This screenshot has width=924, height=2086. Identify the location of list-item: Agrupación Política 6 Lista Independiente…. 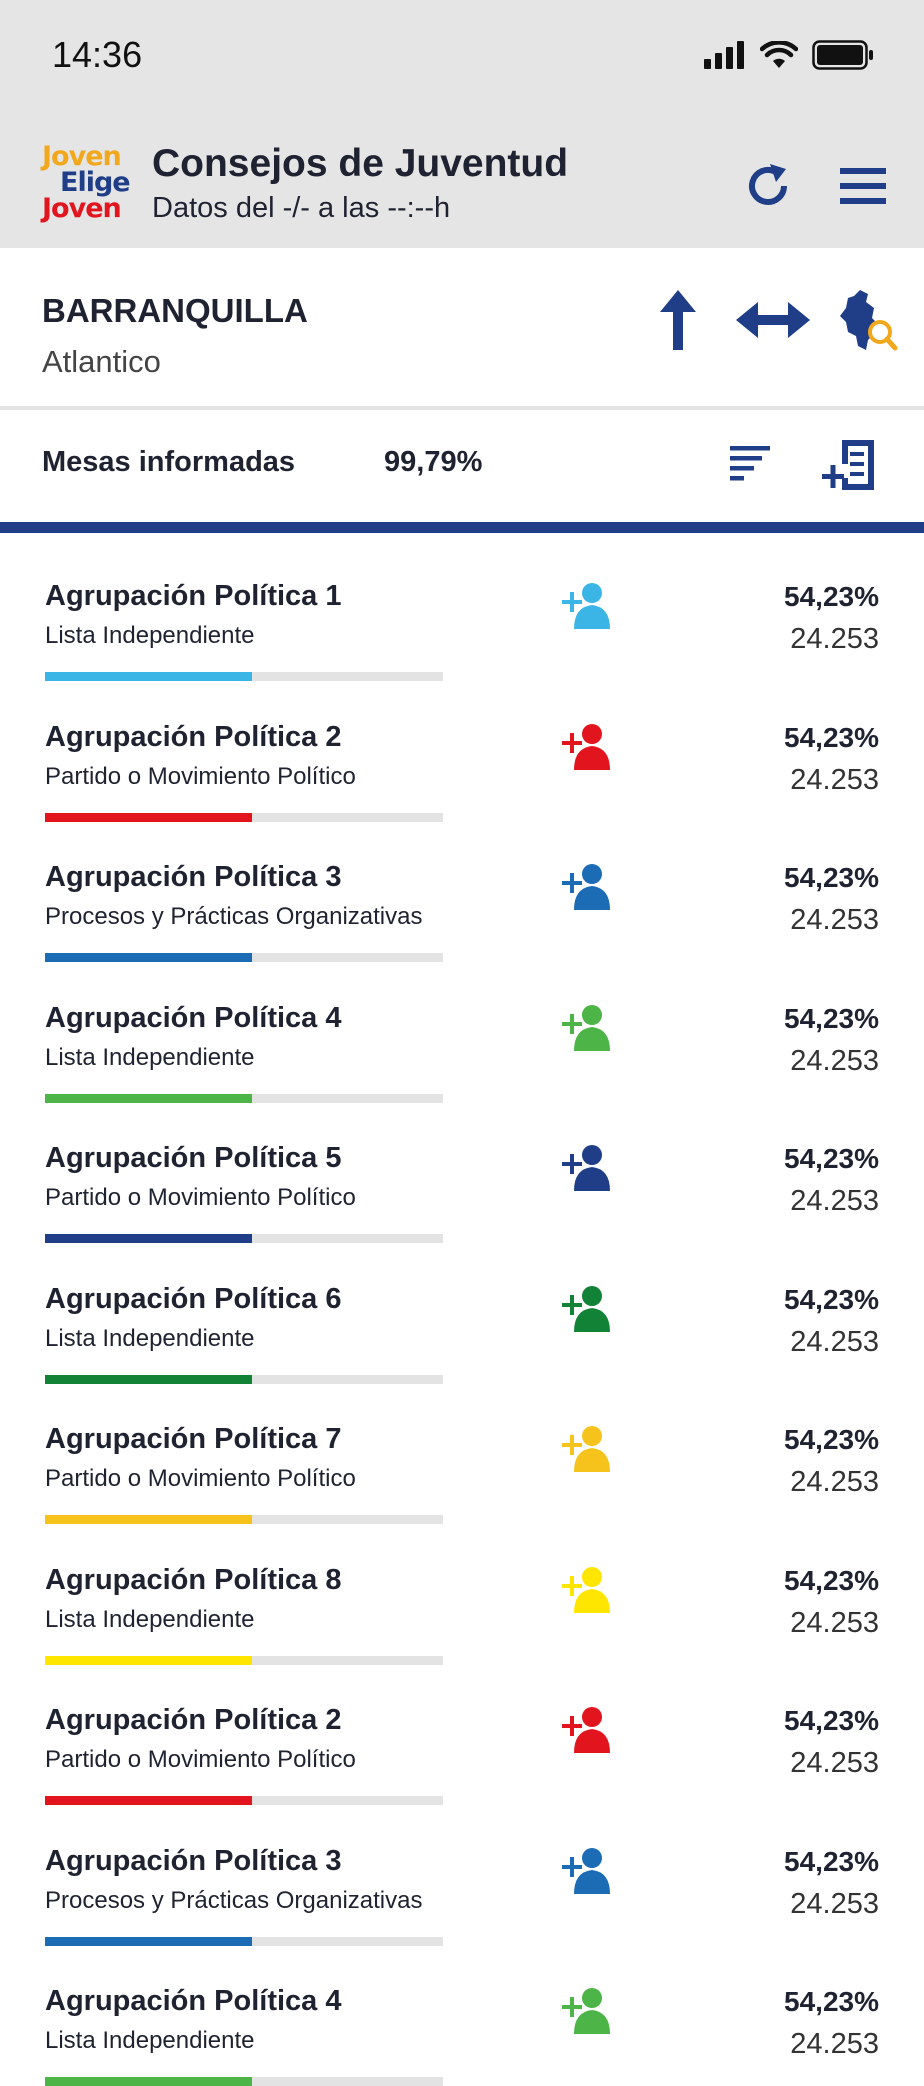
(462, 1310).